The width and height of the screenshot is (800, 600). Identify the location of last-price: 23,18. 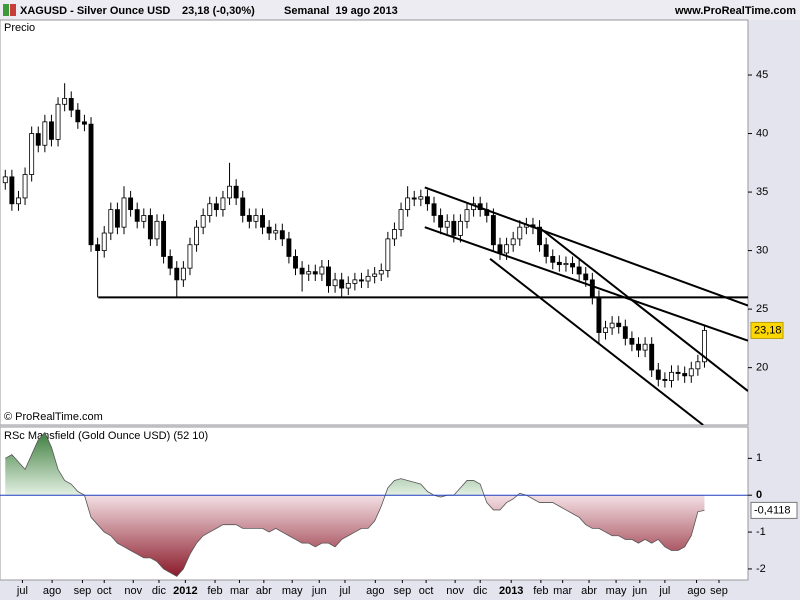
(768, 330).